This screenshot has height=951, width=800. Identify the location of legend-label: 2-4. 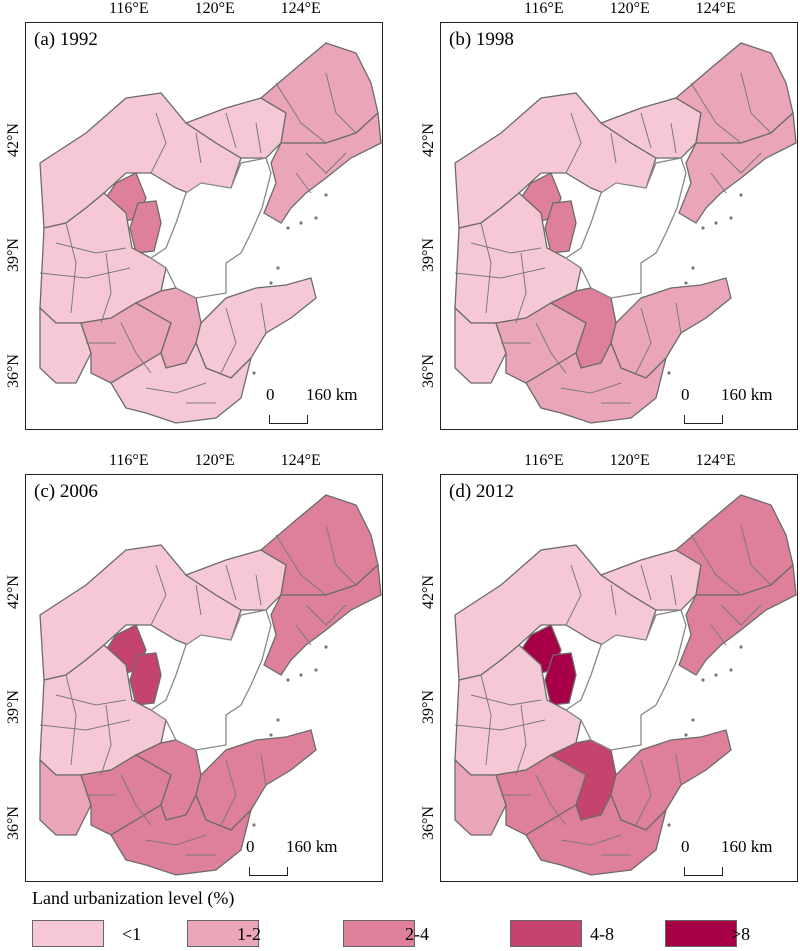
(417, 934).